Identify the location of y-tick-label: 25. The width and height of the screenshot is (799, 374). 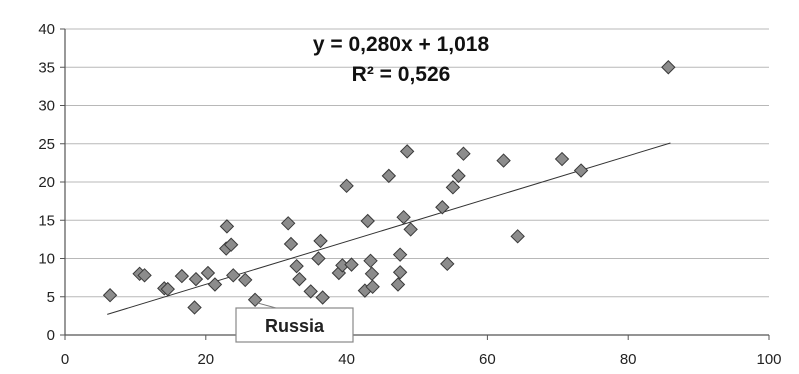
(46, 144).